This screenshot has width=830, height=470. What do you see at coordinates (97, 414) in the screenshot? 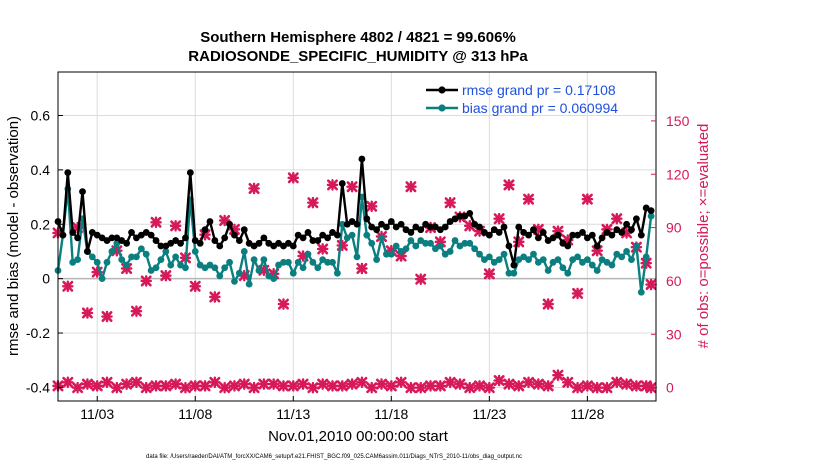
I see `x-tick-label: 11/03` at bounding box center [97, 414].